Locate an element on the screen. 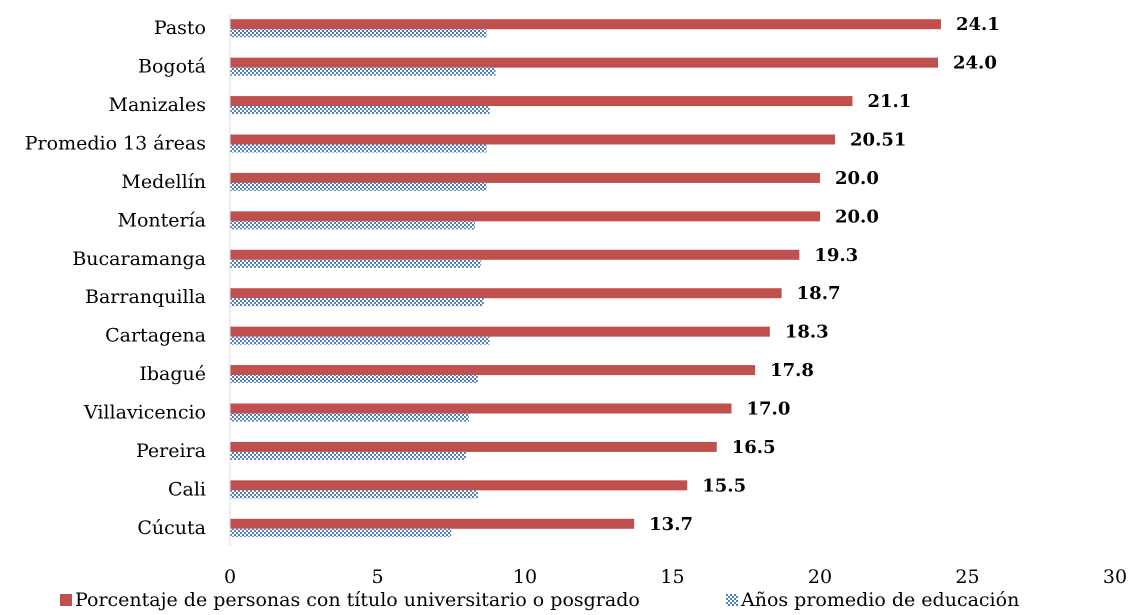 The height and width of the screenshot is (615, 1130). x-tick-label: 20 is located at coordinates (820, 577).